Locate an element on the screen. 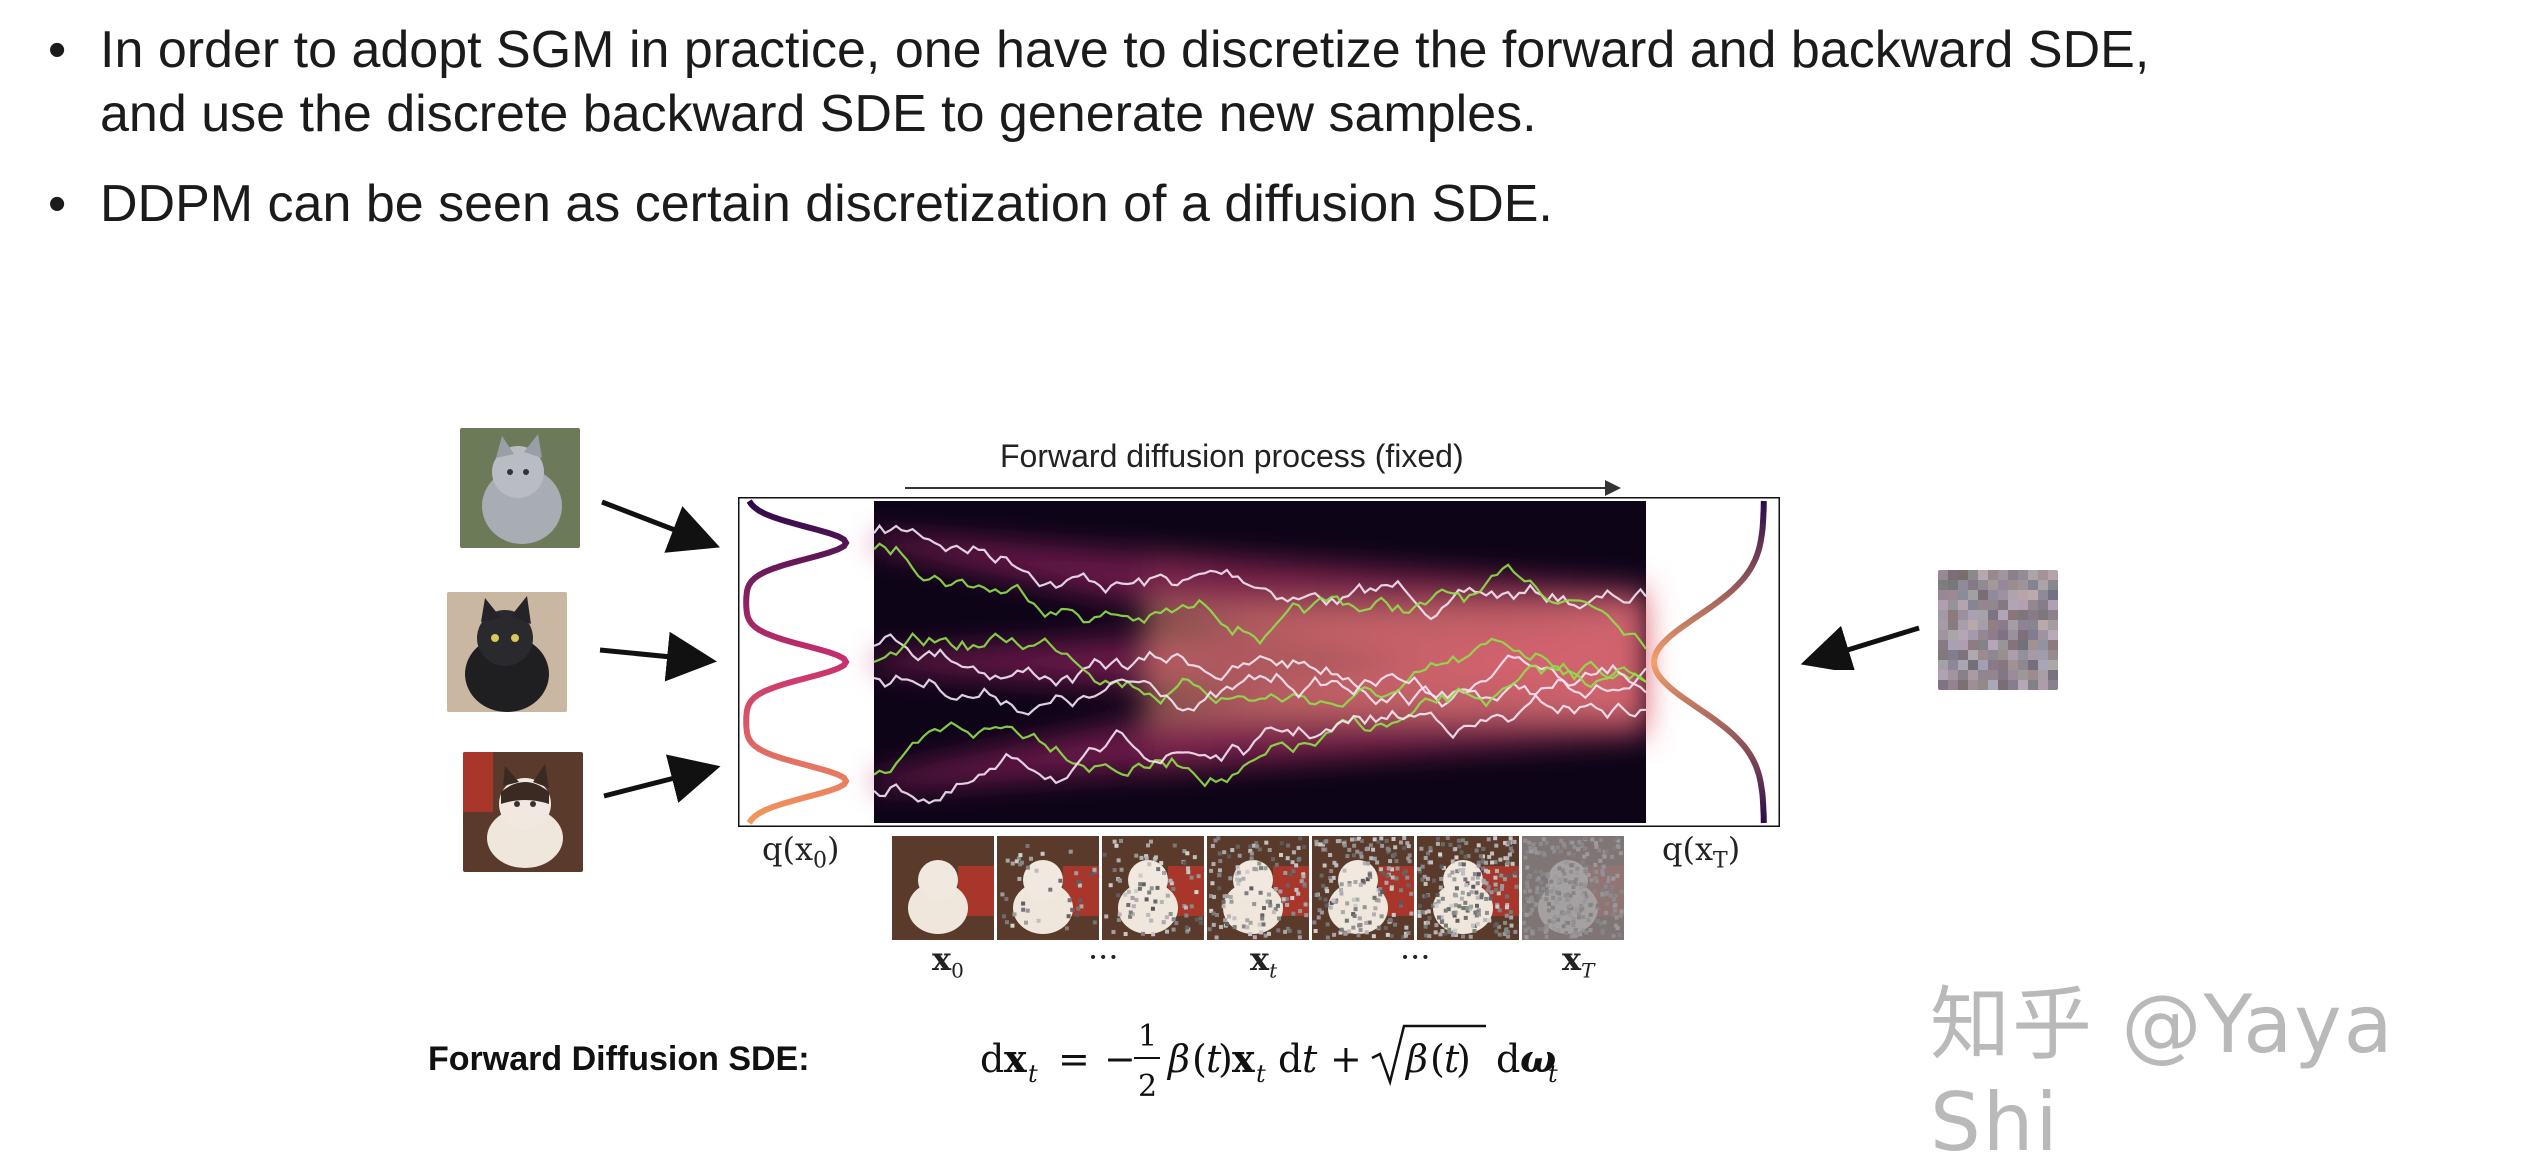 This screenshot has height=1169, width=2530. dots-label-1: ··· is located at coordinates (1103, 957).